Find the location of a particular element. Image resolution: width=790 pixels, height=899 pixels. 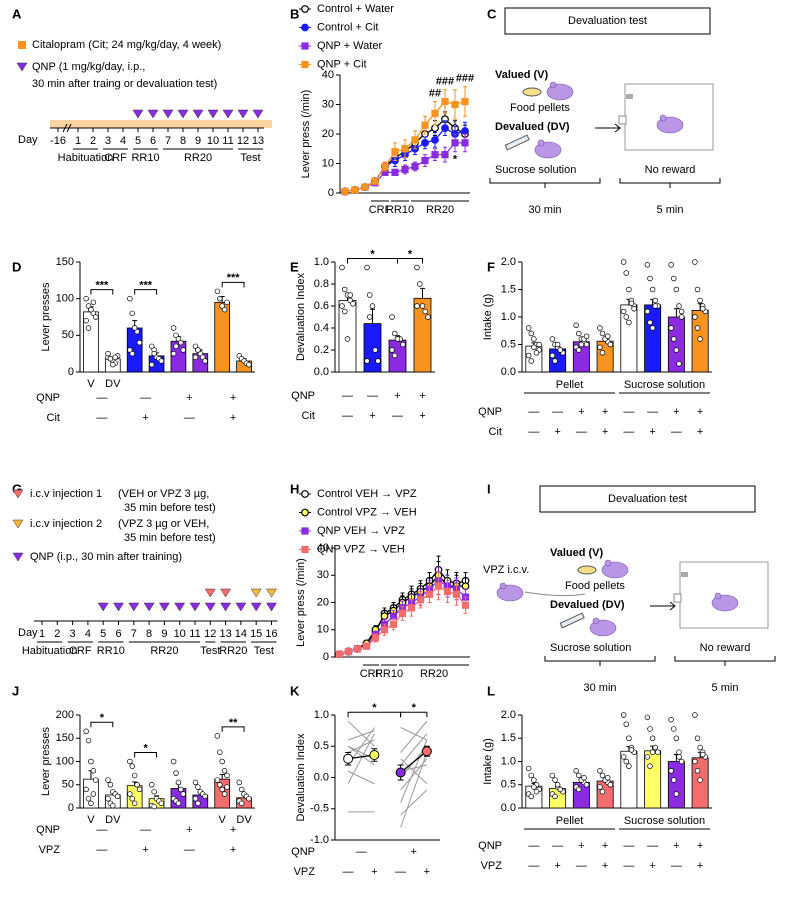

significance-label: *** is located at coordinates (234, 278).